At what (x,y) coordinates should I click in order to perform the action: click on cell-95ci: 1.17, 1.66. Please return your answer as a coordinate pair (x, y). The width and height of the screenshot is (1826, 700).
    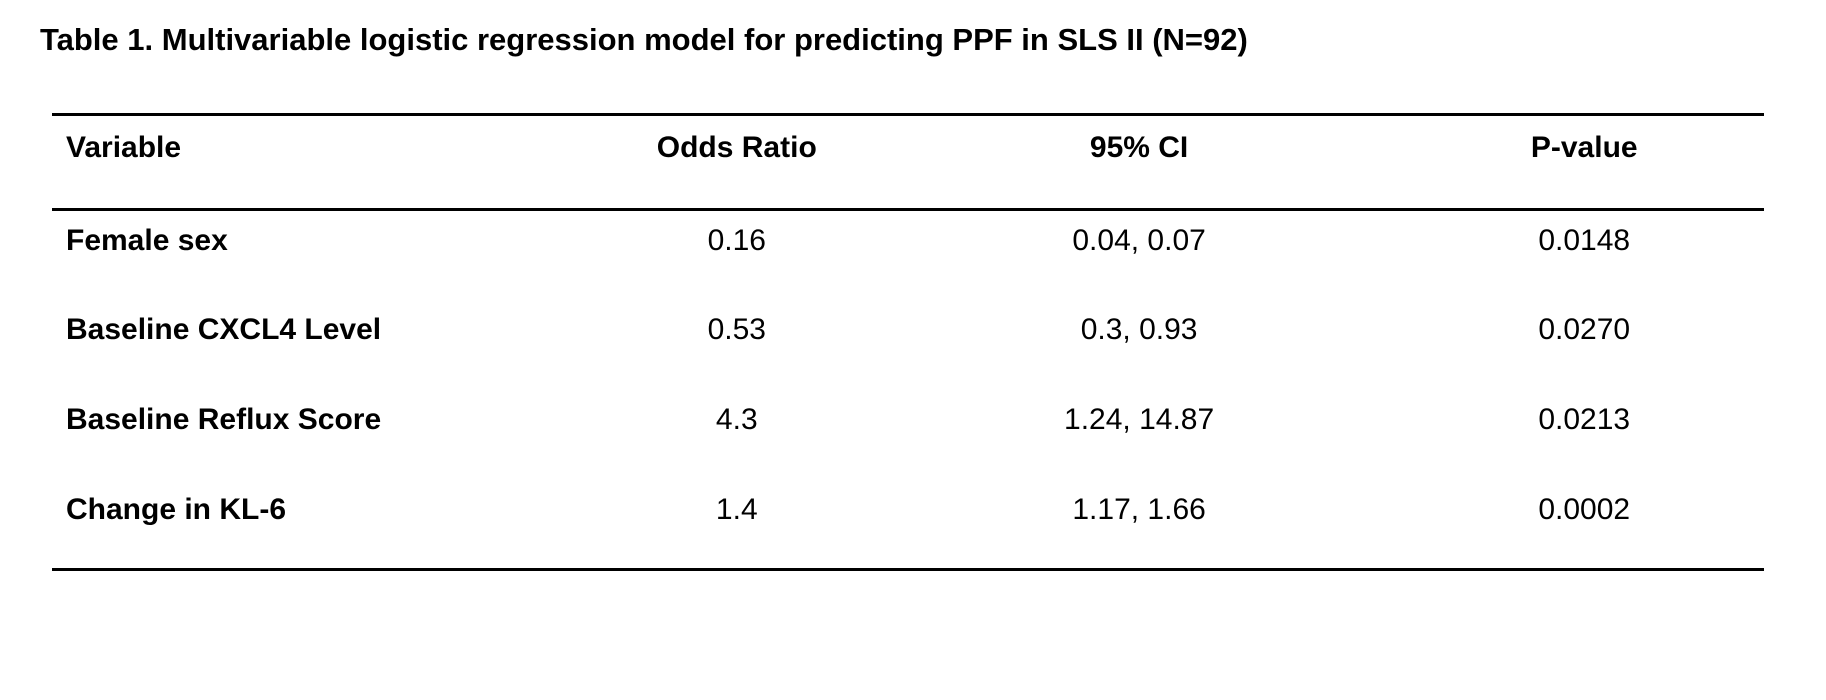
    Looking at the image, I should click on (1139, 525).